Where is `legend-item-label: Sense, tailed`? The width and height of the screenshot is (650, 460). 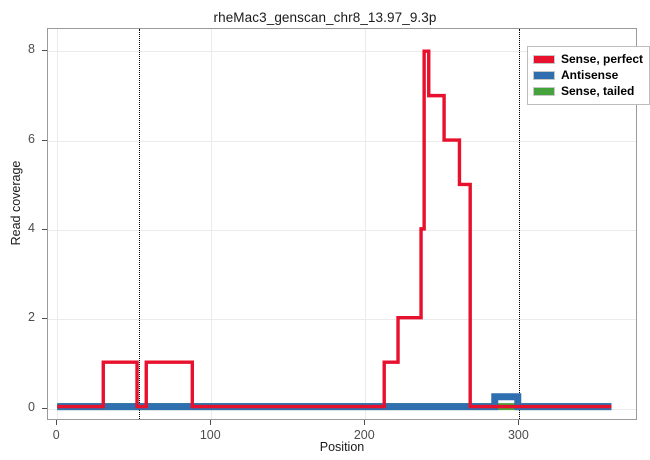 legend-item-label: Sense, tailed is located at coordinates (598, 91).